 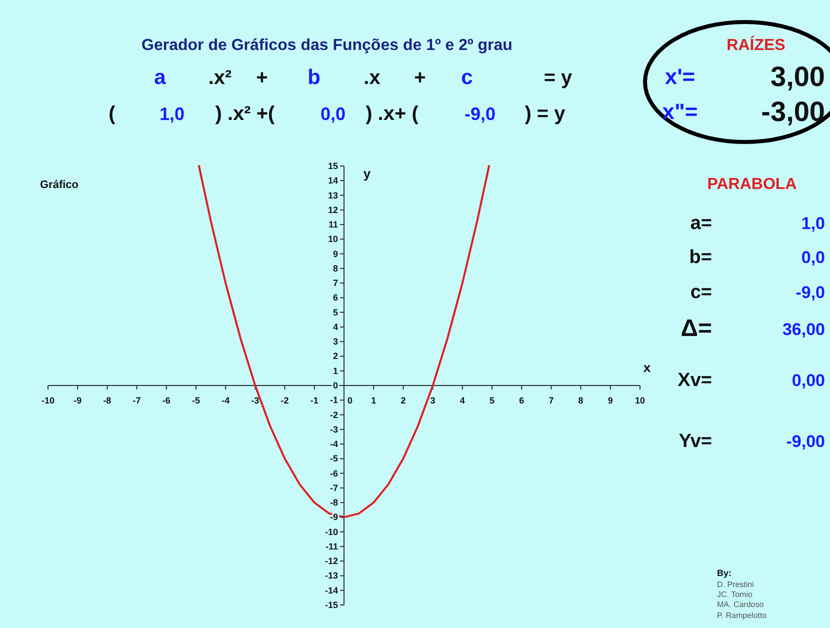 What do you see at coordinates (136, 401) in the screenshot?
I see `x-tick-label: -7` at bounding box center [136, 401].